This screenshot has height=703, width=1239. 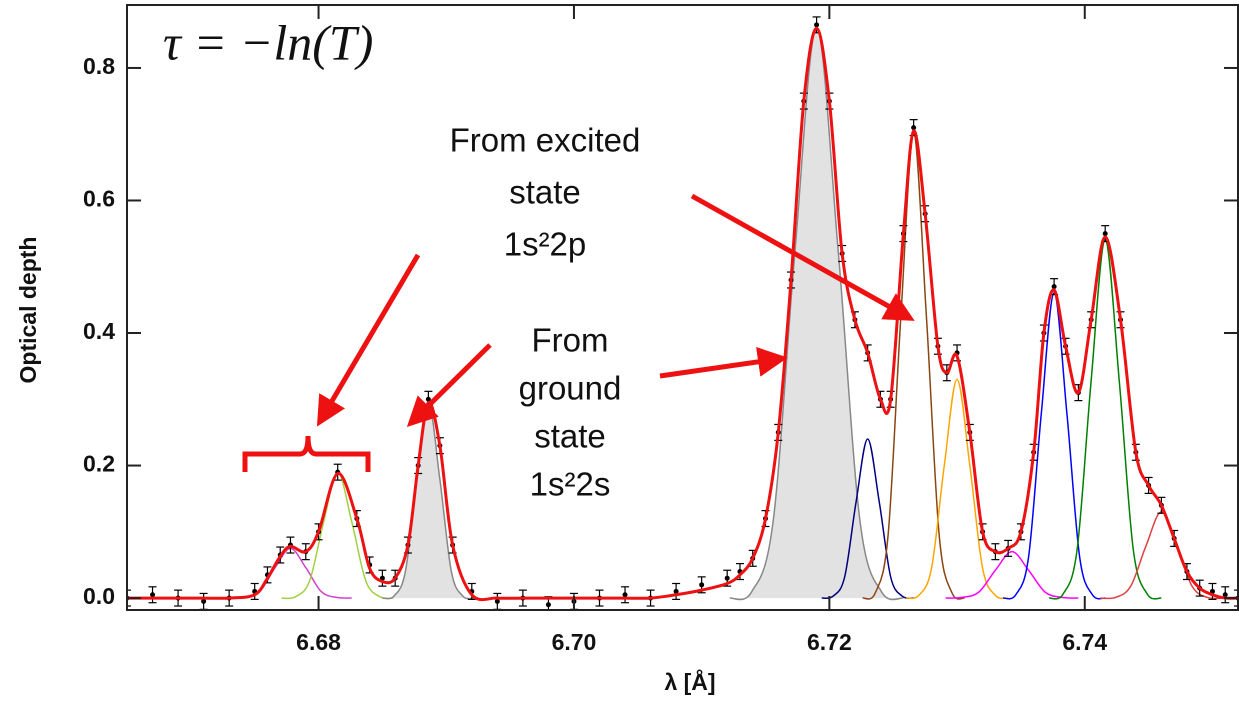 What do you see at coordinates (570, 484) in the screenshot?
I see `annotation-line: 1s²2s` at bounding box center [570, 484].